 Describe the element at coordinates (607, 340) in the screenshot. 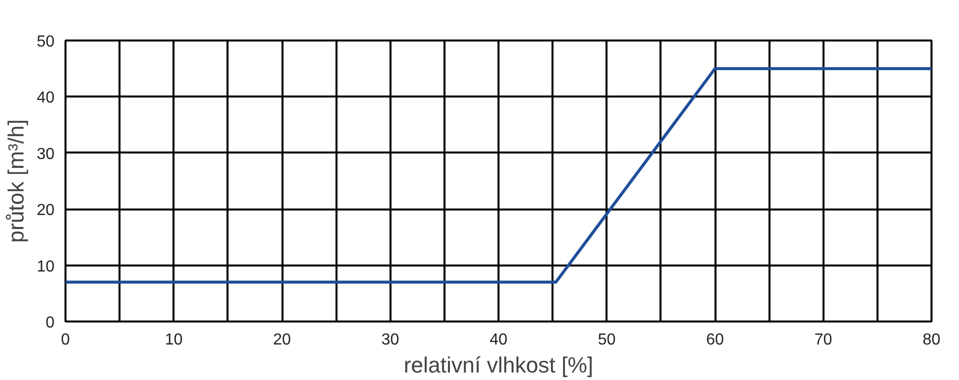

I see `x-tick-label: 50` at that location.